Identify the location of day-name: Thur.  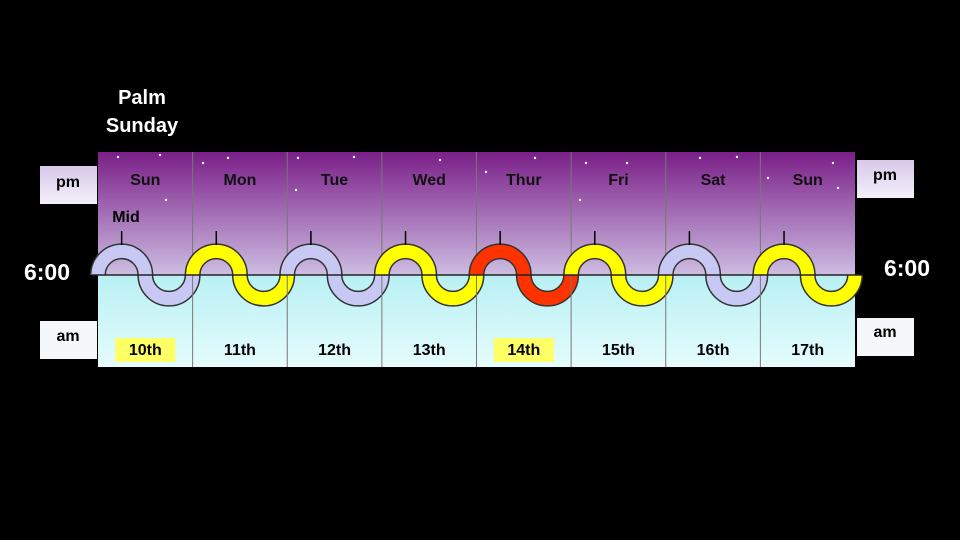
(524, 180).